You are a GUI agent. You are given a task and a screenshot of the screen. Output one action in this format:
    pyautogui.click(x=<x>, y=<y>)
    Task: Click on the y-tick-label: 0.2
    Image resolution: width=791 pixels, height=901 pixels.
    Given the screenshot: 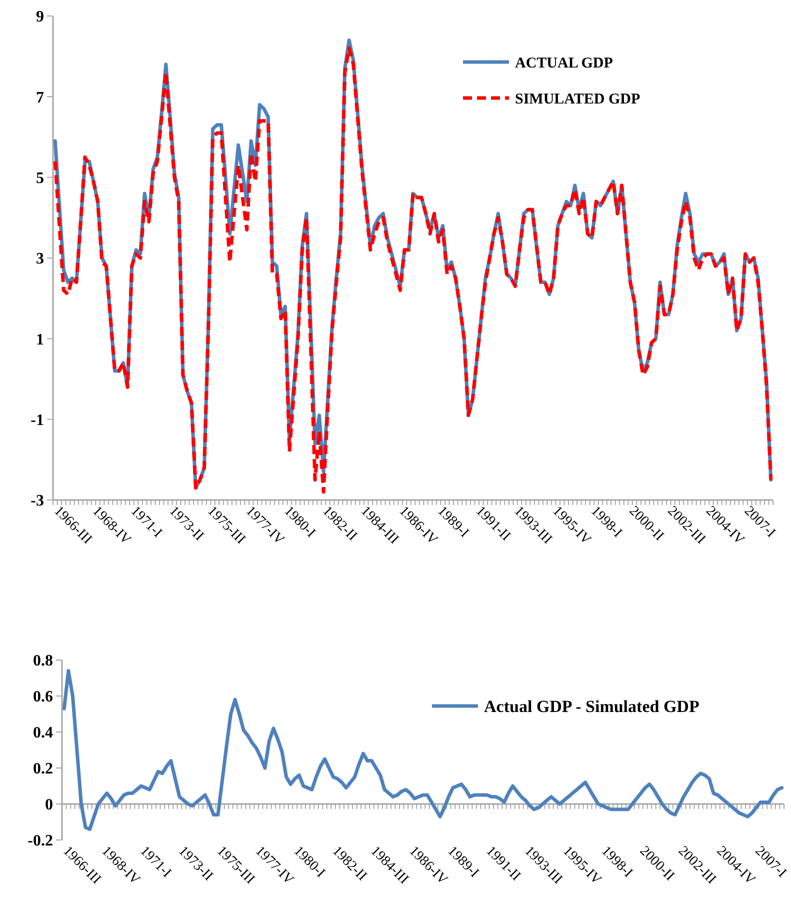 What is the action you would take?
    pyautogui.click(x=43, y=769)
    